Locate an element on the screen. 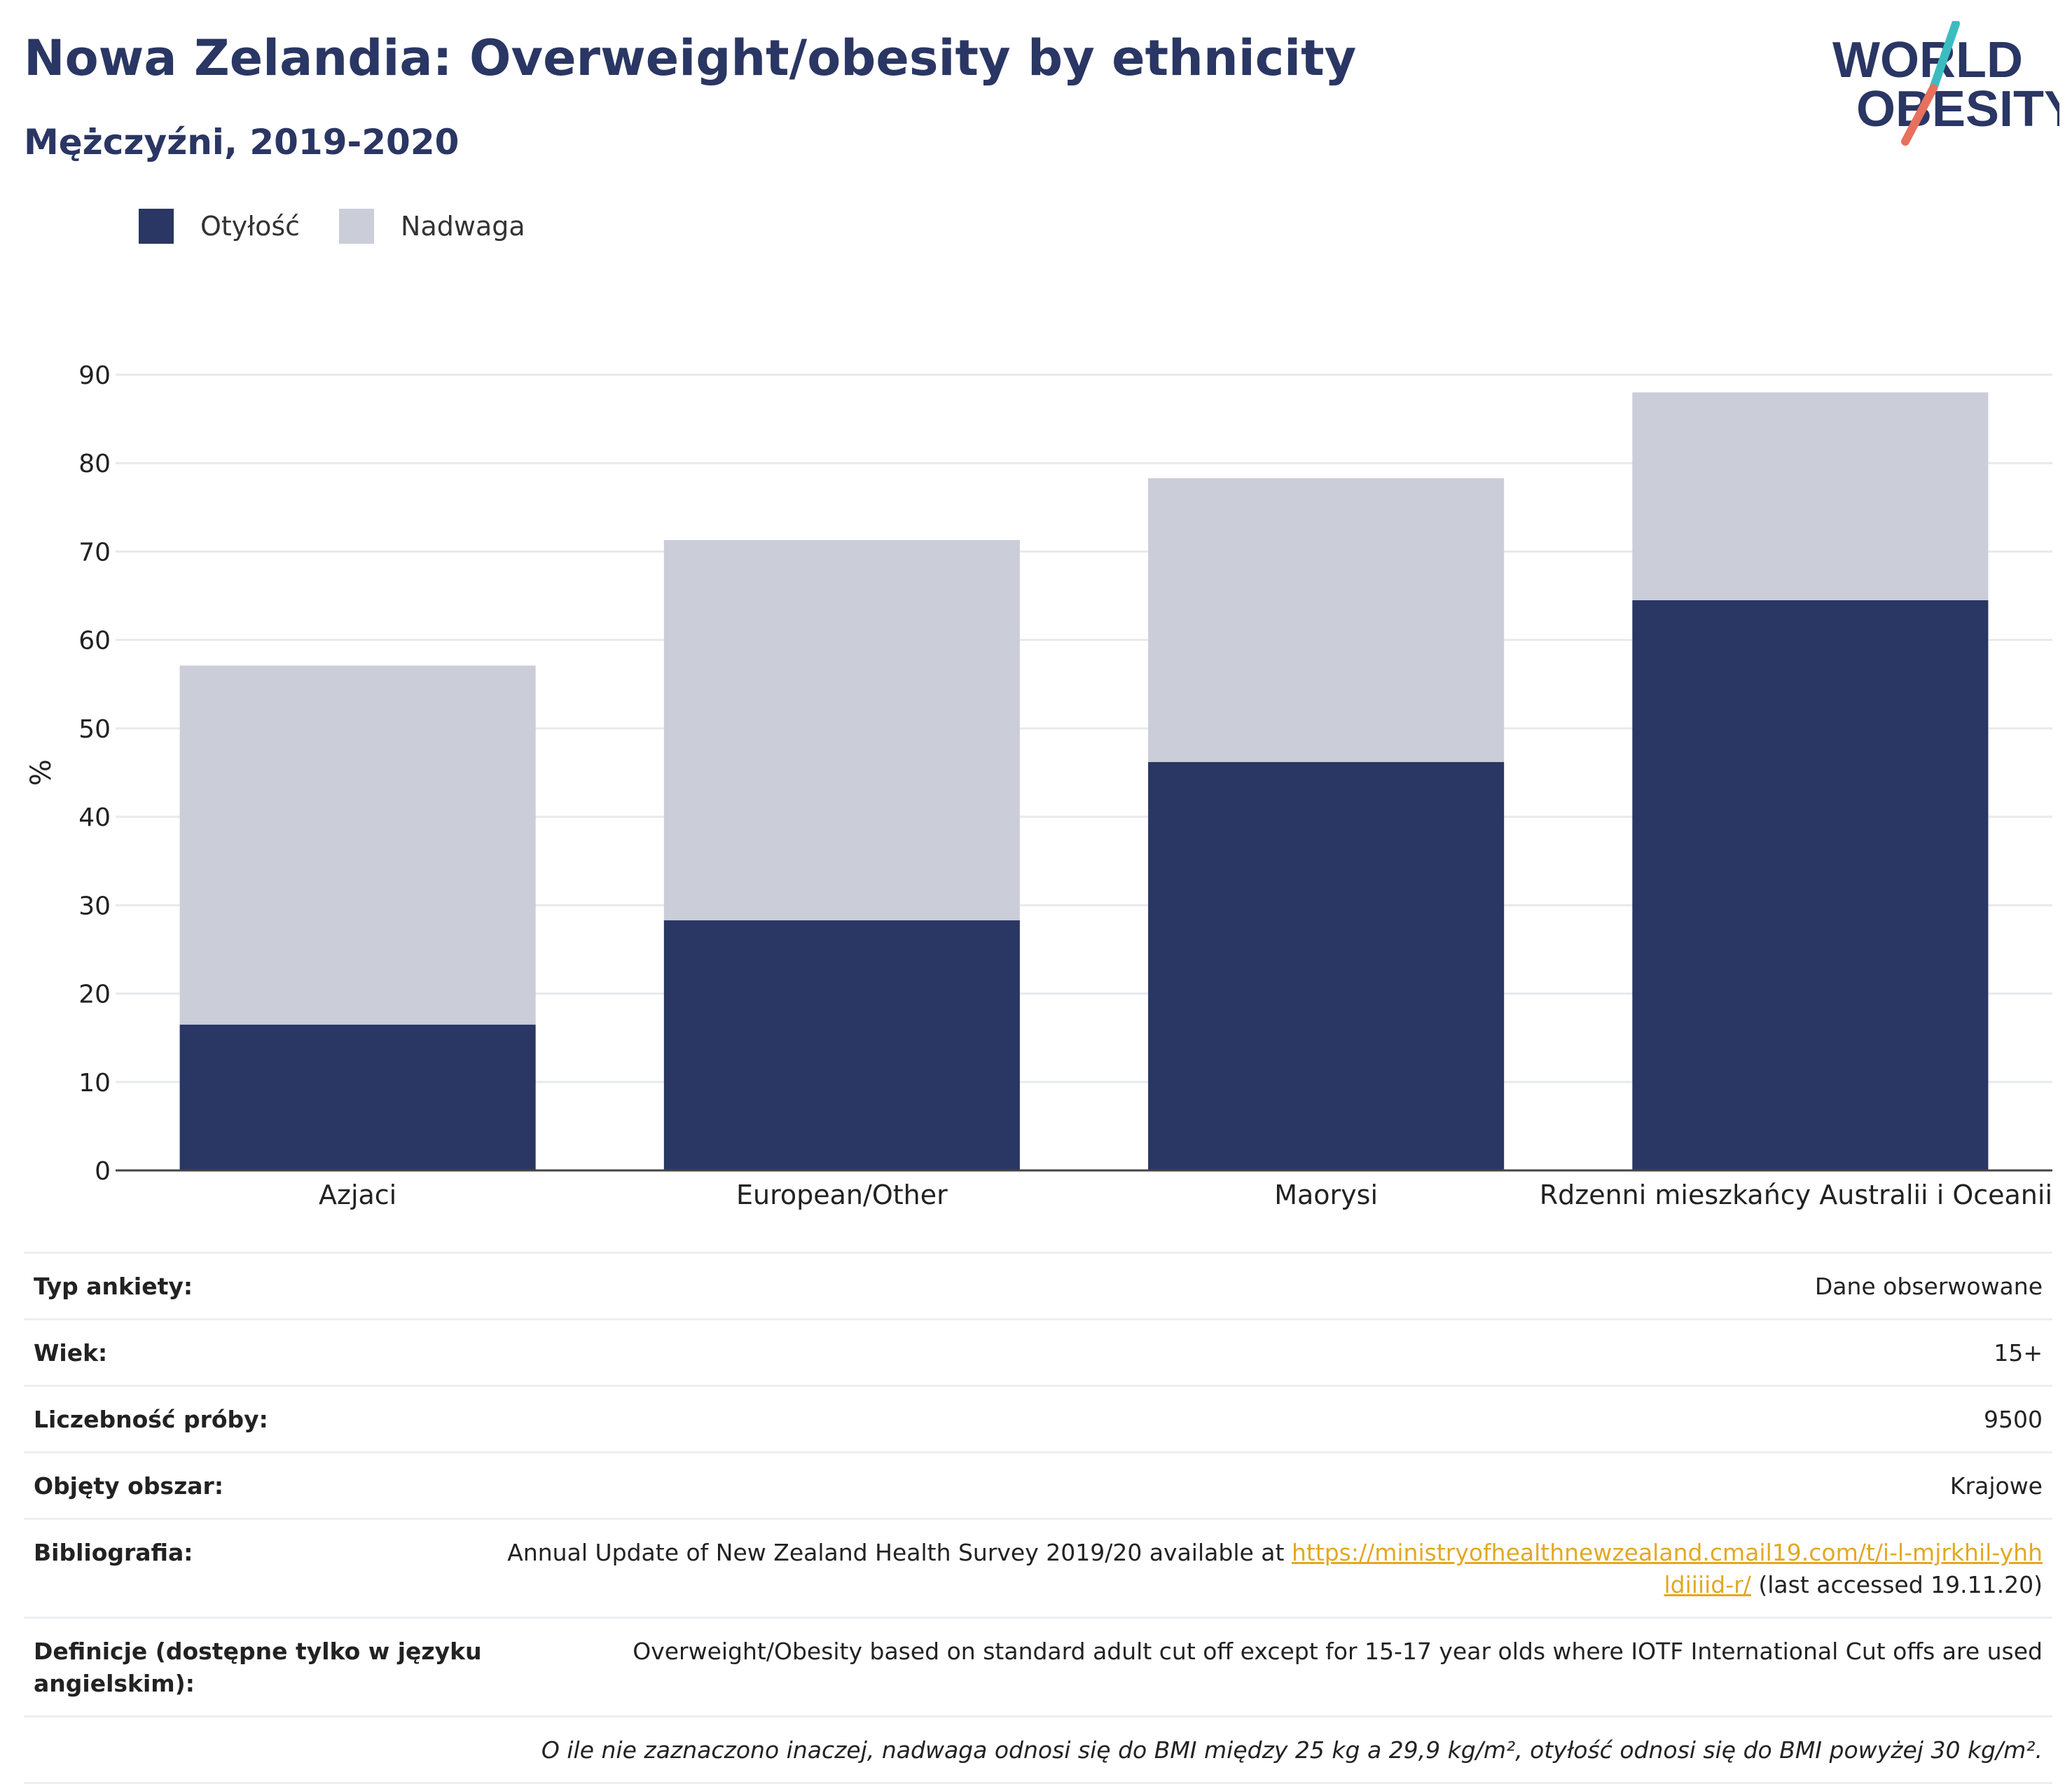  world-obesity-logo: WORLD OBESITY is located at coordinates (1945, 84).